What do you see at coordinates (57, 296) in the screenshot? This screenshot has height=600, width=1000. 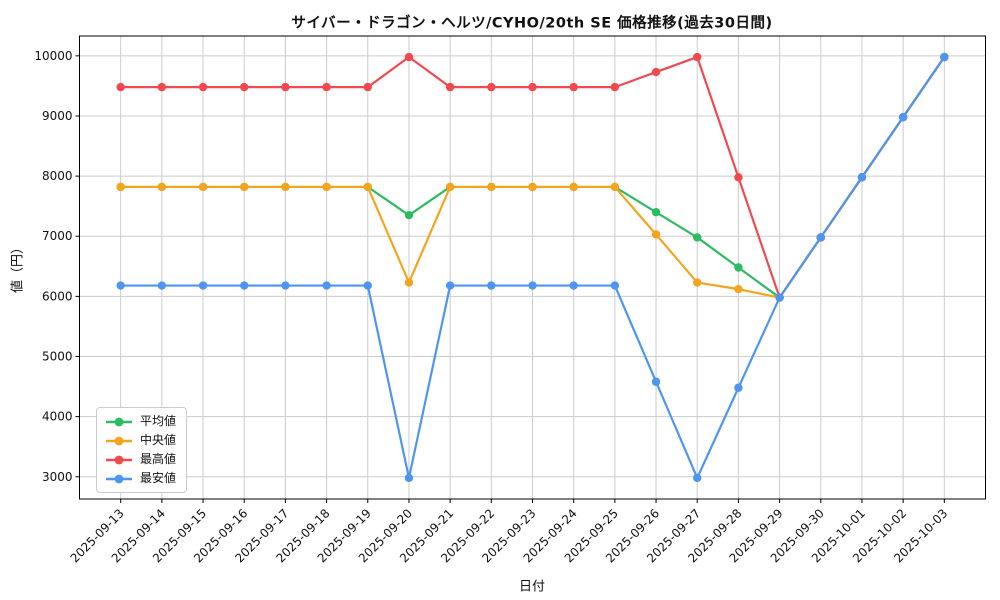 I see `y-tick-label: 6000` at bounding box center [57, 296].